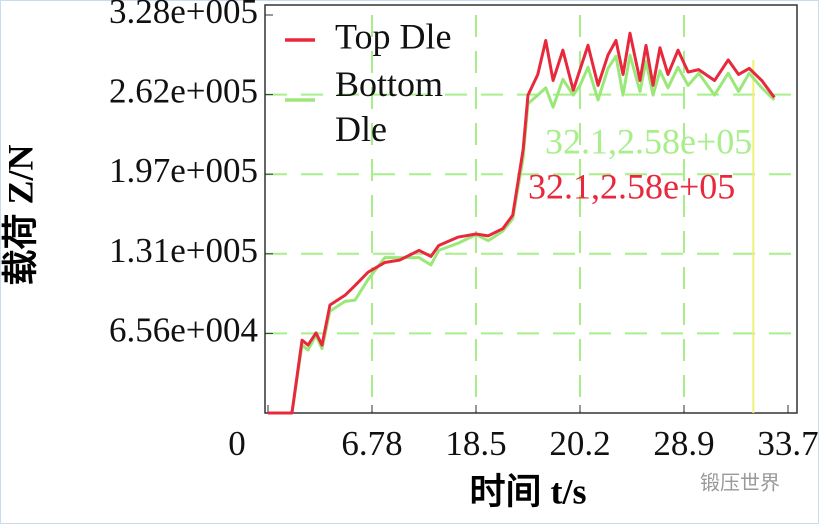 This screenshot has width=819, height=524. What do you see at coordinates (393, 106) in the screenshot?
I see `legend-label: Bottom Dle` at bounding box center [393, 106].